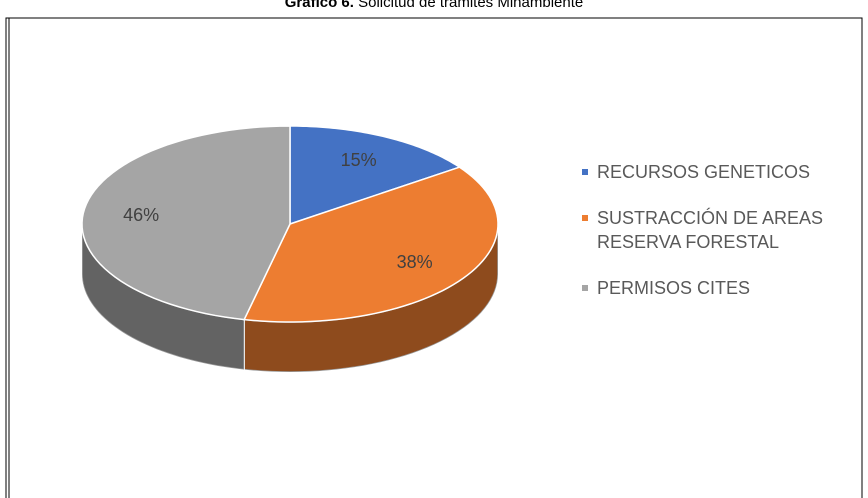 Image resolution: width=868 pixels, height=498 pixels. Describe the element at coordinates (319, 5) in the screenshot. I see `chart-title: Gráfico 6.` at that location.